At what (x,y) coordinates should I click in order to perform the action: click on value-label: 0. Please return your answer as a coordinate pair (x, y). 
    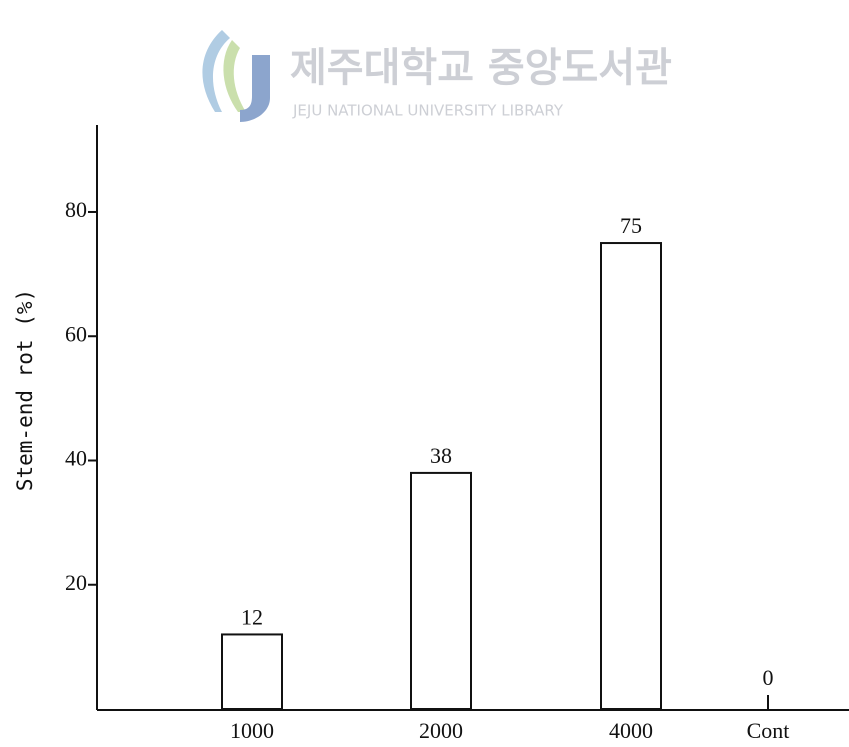
    Looking at the image, I should click on (768, 677).